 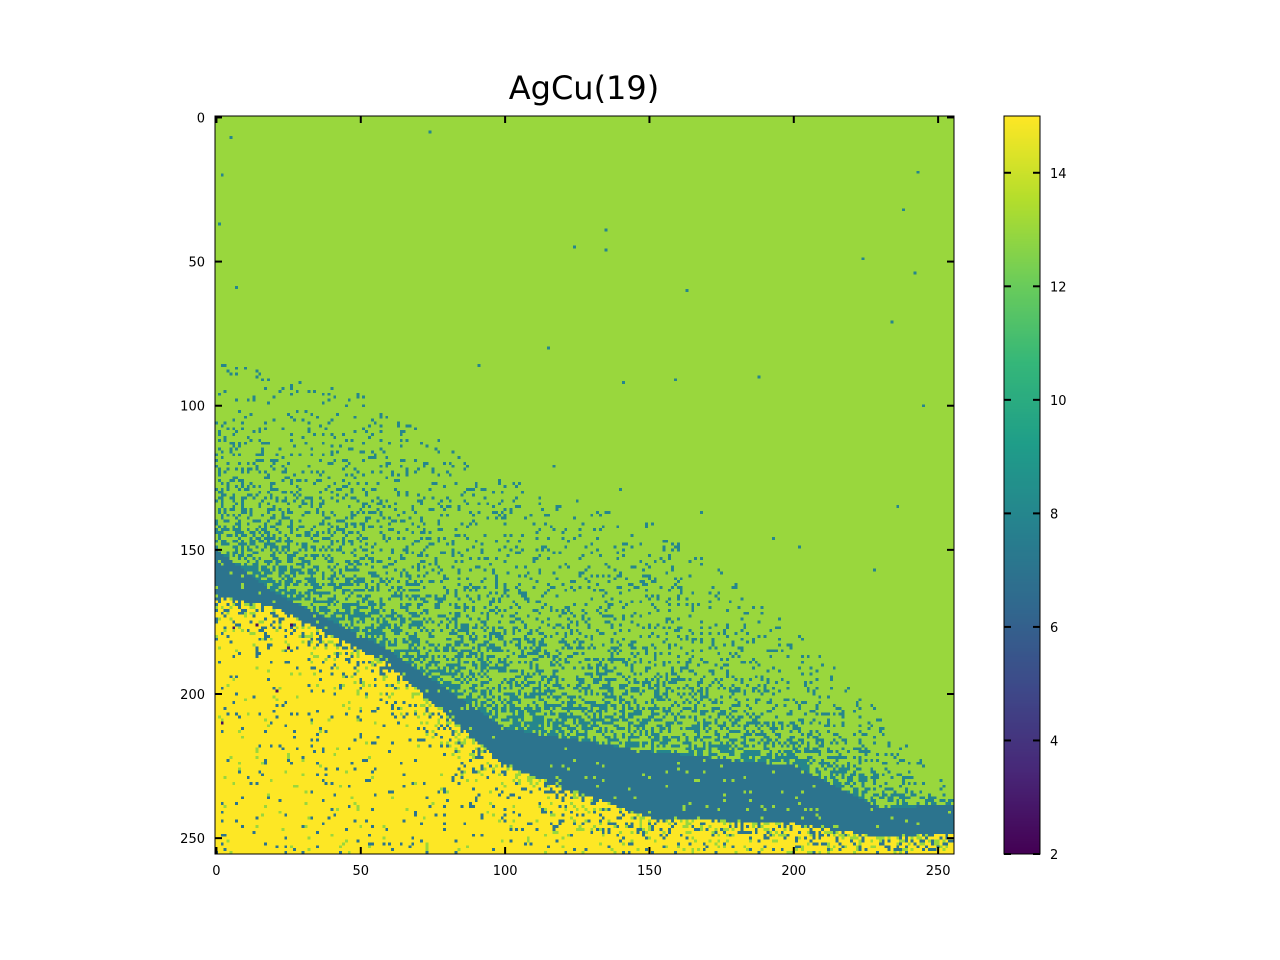 What do you see at coordinates (192, 407) in the screenshot?
I see `y-tick-label: 100` at bounding box center [192, 407].